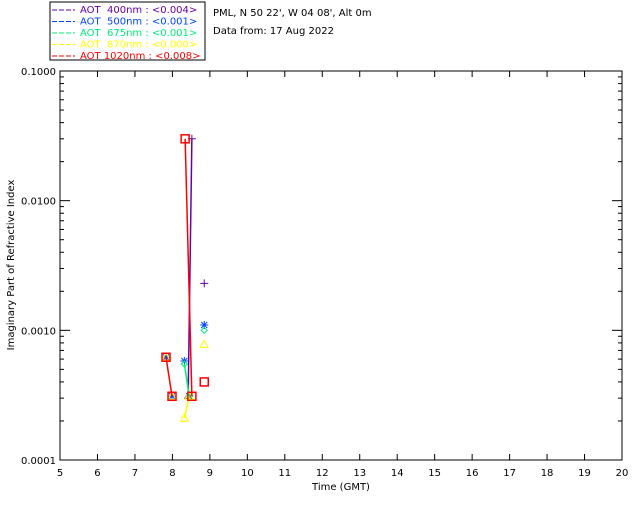  Describe the element at coordinates (210, 473) in the screenshot. I see `x-tick-label: 9` at that location.